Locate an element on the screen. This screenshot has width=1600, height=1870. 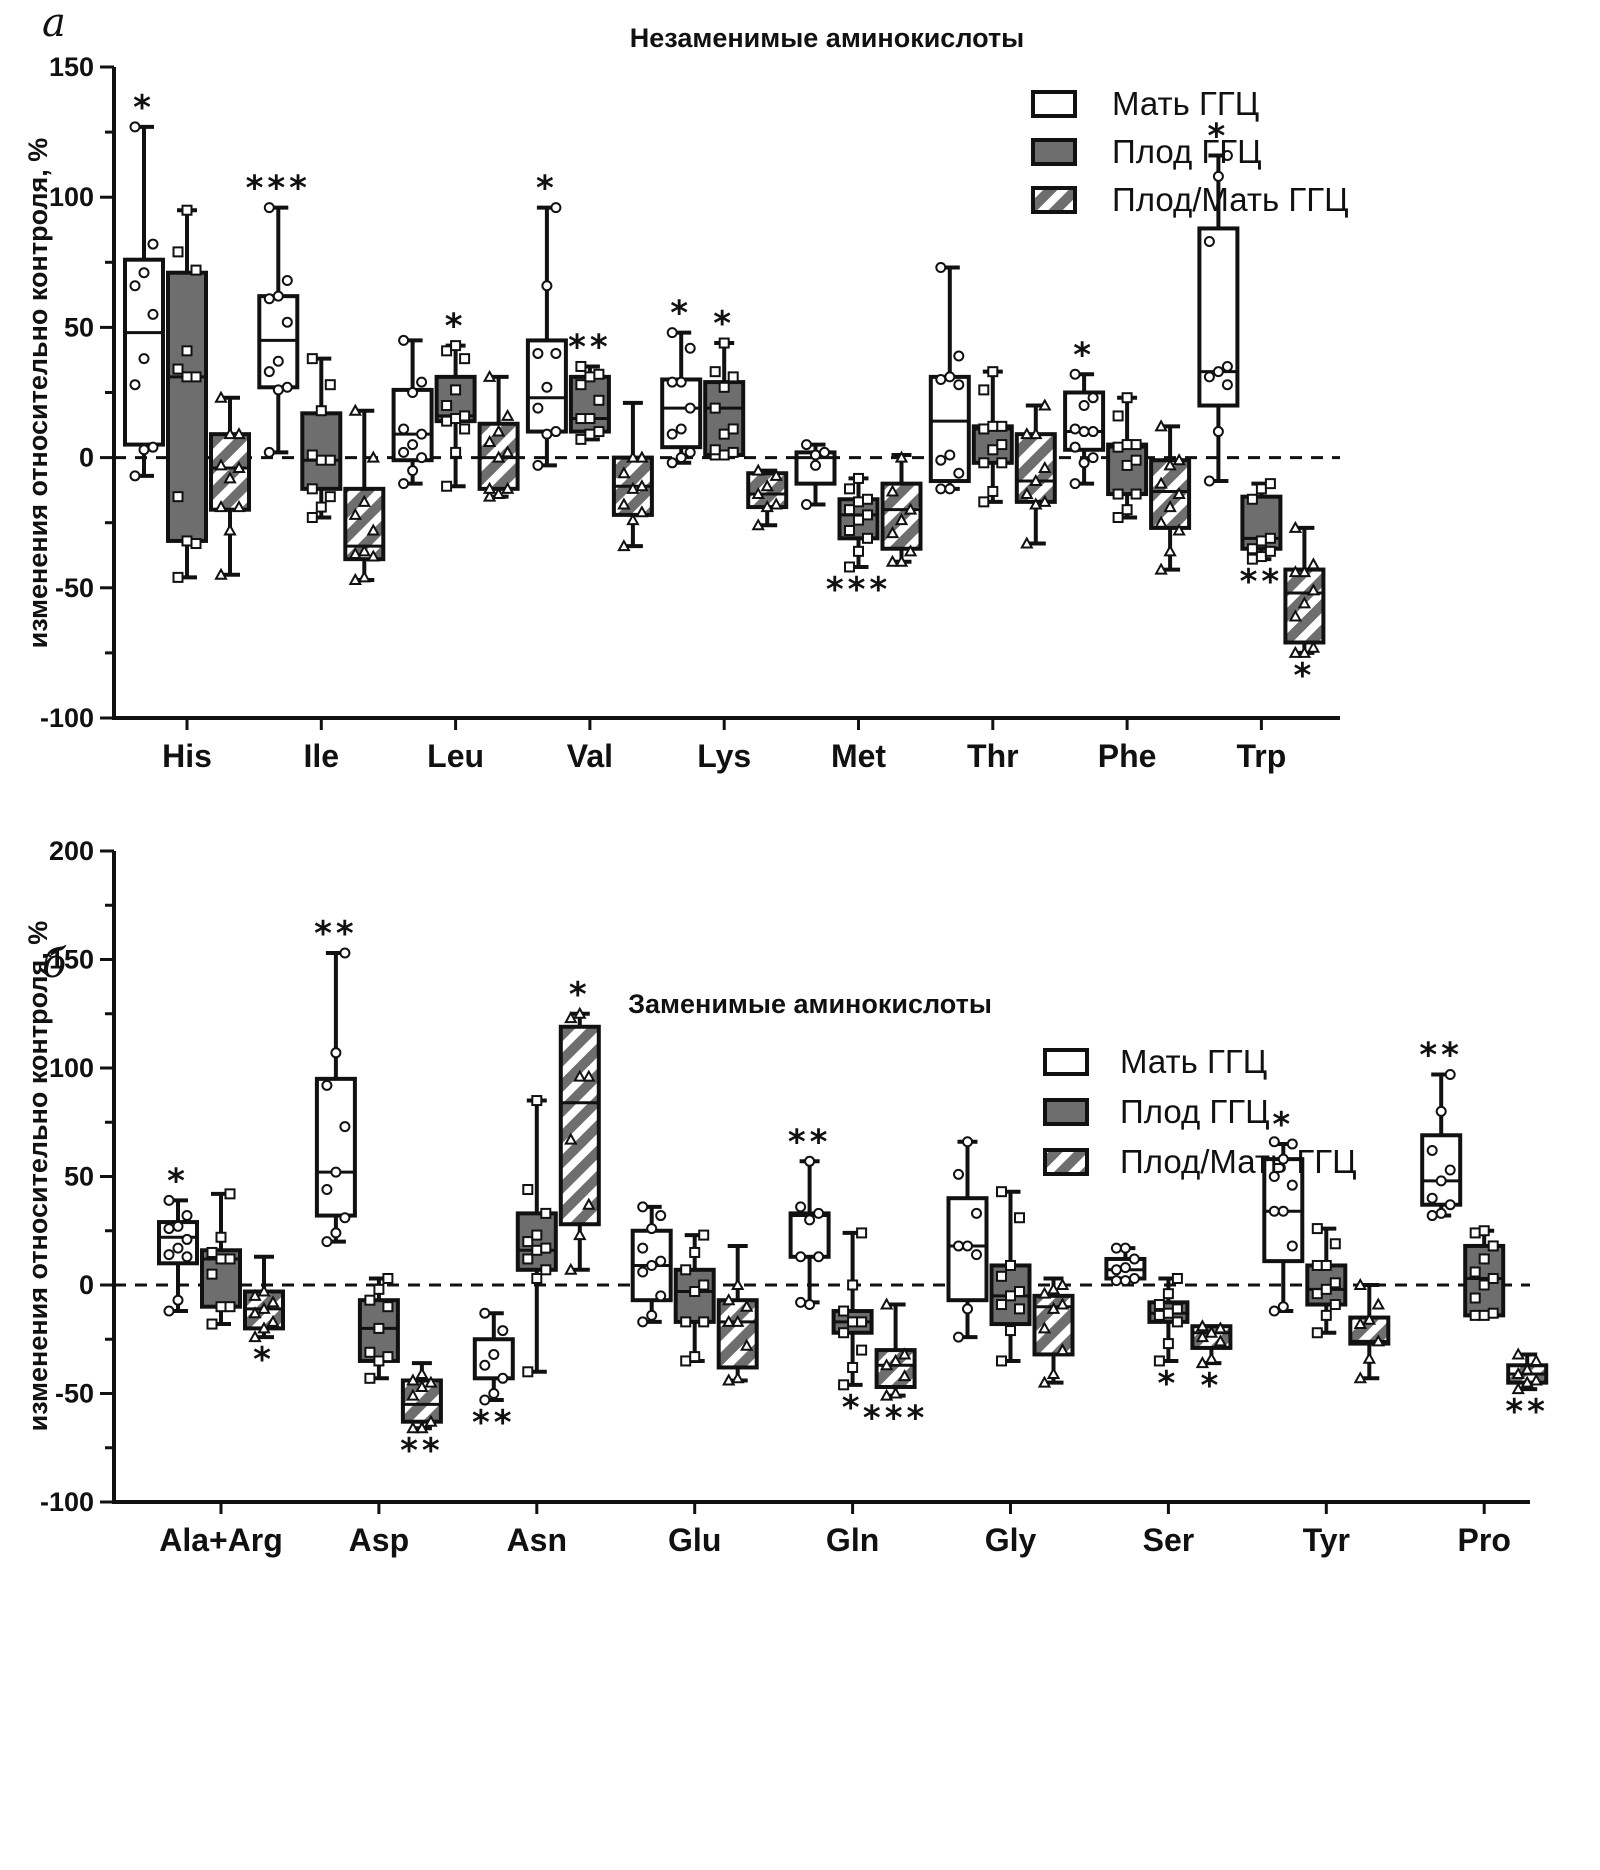
x-tick-label: Trp is located at coordinates (1262, 756).